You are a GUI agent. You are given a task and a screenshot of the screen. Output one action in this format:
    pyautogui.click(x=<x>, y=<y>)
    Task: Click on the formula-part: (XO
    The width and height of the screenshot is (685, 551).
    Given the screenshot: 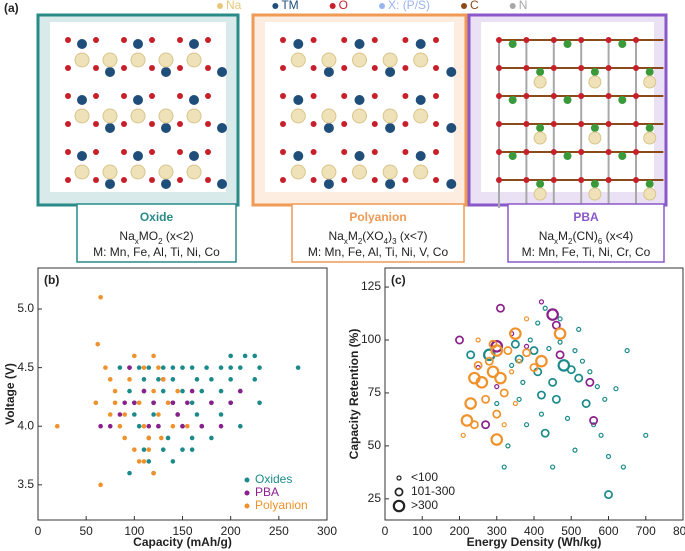 What is the action you would take?
    pyautogui.click(x=372, y=236)
    